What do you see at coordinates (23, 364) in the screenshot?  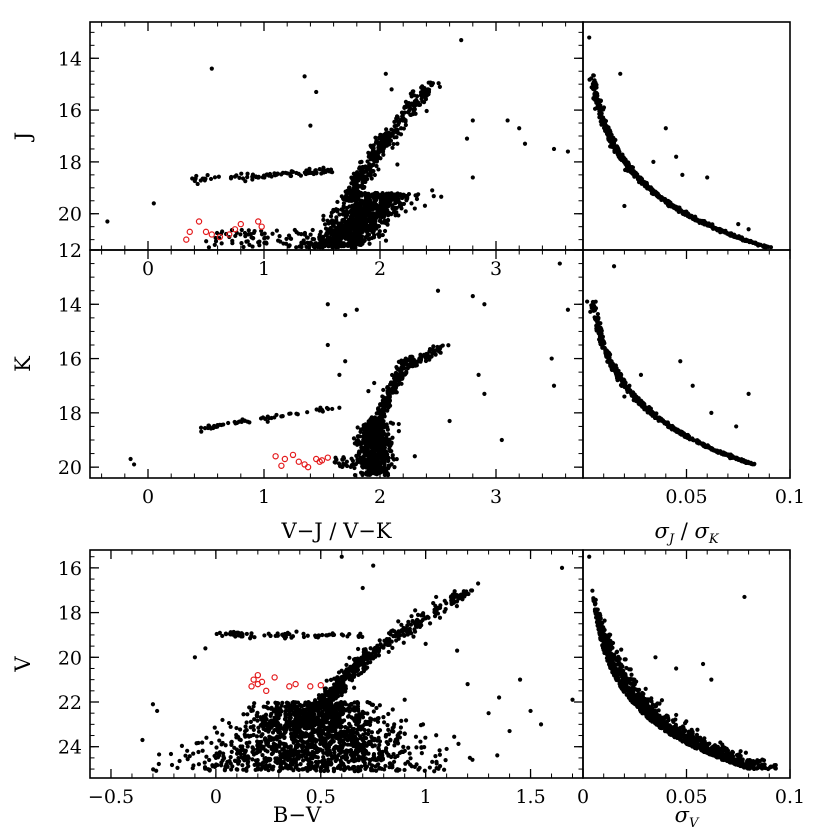 I see `y-axis-label: K` at bounding box center [23, 364].